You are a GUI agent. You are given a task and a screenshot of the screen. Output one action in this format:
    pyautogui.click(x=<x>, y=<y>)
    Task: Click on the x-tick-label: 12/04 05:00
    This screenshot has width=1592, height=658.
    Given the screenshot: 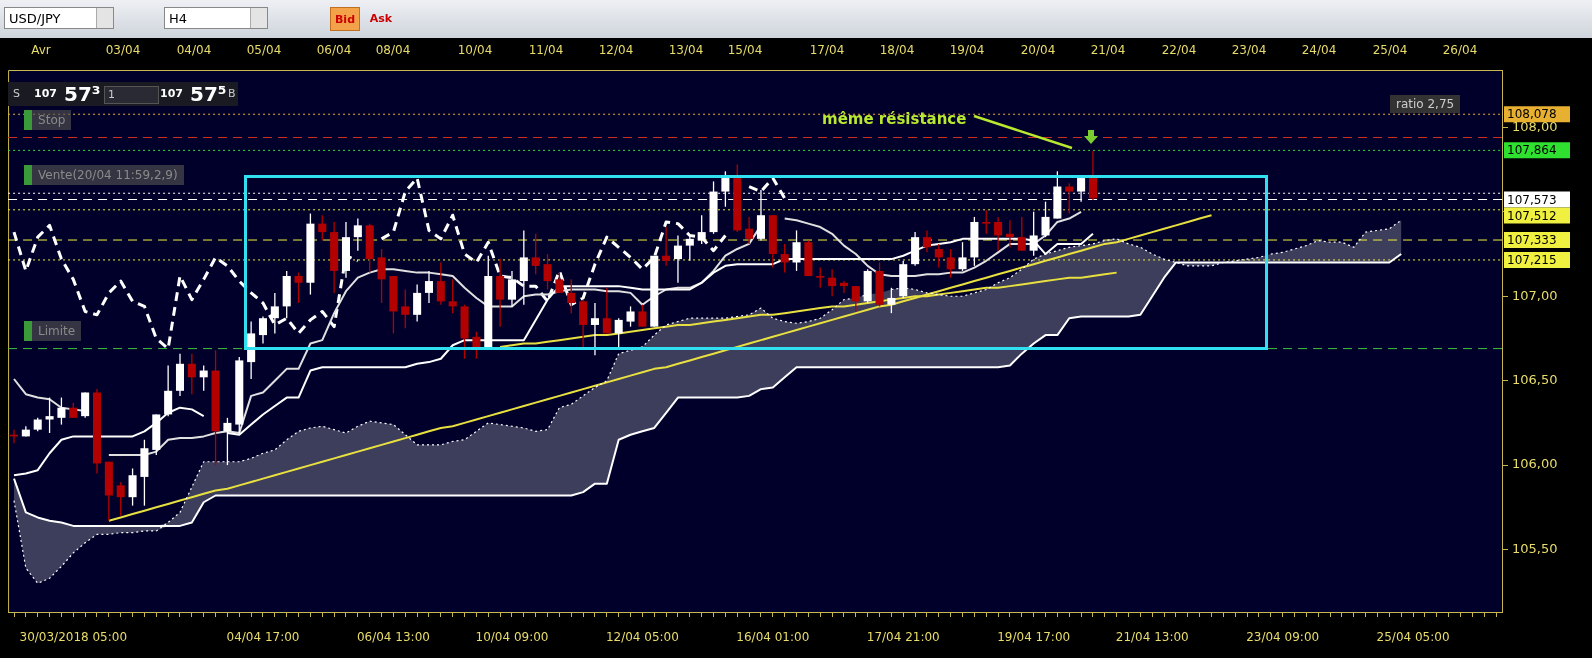 What is the action you would take?
    pyautogui.click(x=642, y=637)
    